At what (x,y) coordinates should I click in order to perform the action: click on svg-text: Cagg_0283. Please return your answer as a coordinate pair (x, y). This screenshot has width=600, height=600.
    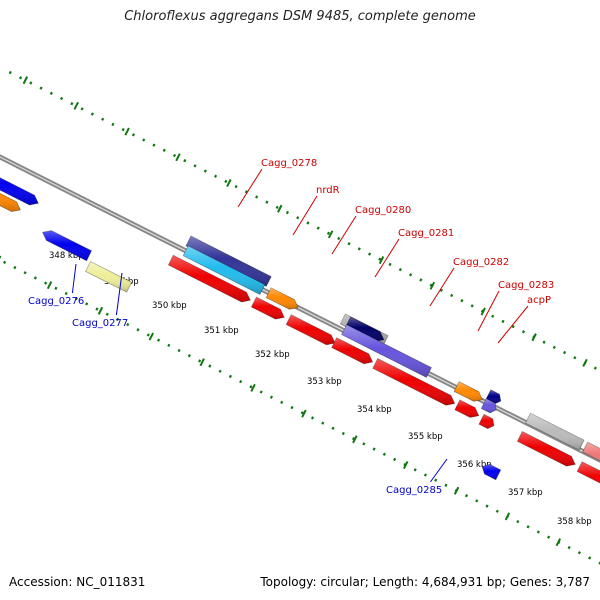
    Looking at the image, I should click on (526, 285).